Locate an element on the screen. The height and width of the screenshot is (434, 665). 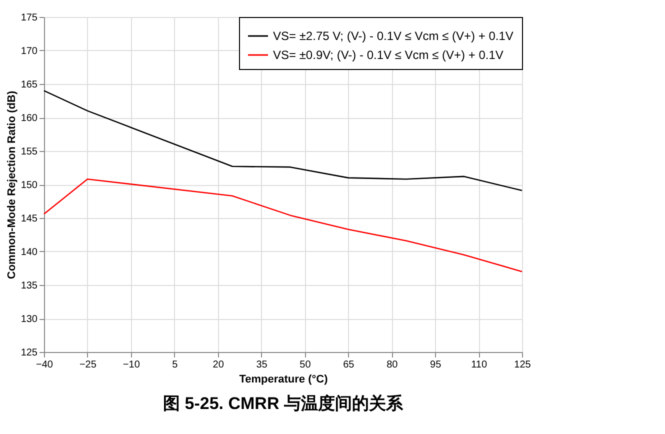
legend-label: VS= ±0.9V; (V-) - 0.1V ≤ Vcm ≤ (V+) + 0.1V is located at coordinates (388, 55).